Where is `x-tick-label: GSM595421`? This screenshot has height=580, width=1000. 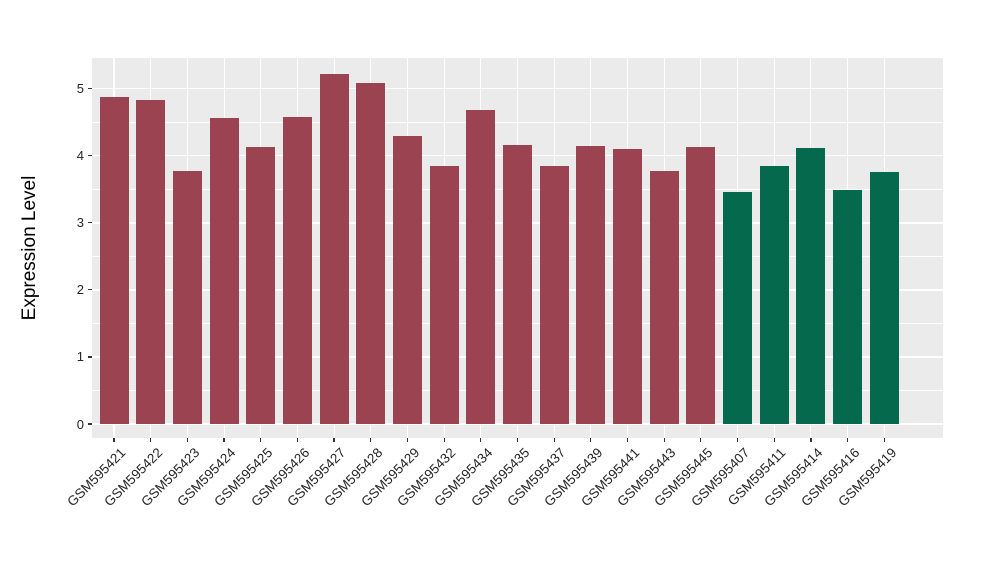
x-tick-label: GSM595421 is located at coordinates (96, 477).